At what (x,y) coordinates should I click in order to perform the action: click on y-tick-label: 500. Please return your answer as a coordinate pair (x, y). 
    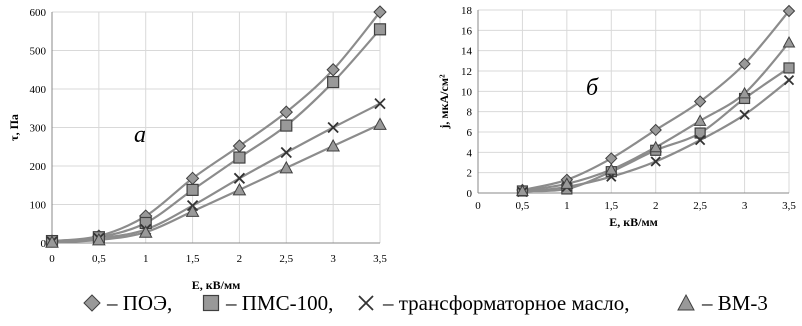
    Looking at the image, I should click on (38, 52).